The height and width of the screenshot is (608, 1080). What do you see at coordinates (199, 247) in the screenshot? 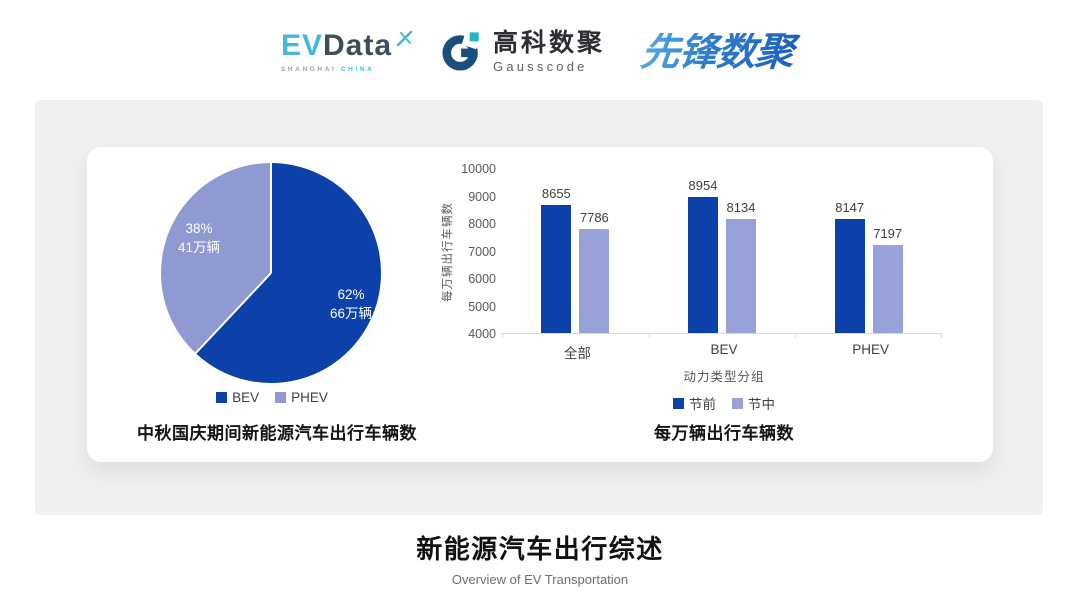
I see `phev-count: 41万辆` at bounding box center [199, 247].